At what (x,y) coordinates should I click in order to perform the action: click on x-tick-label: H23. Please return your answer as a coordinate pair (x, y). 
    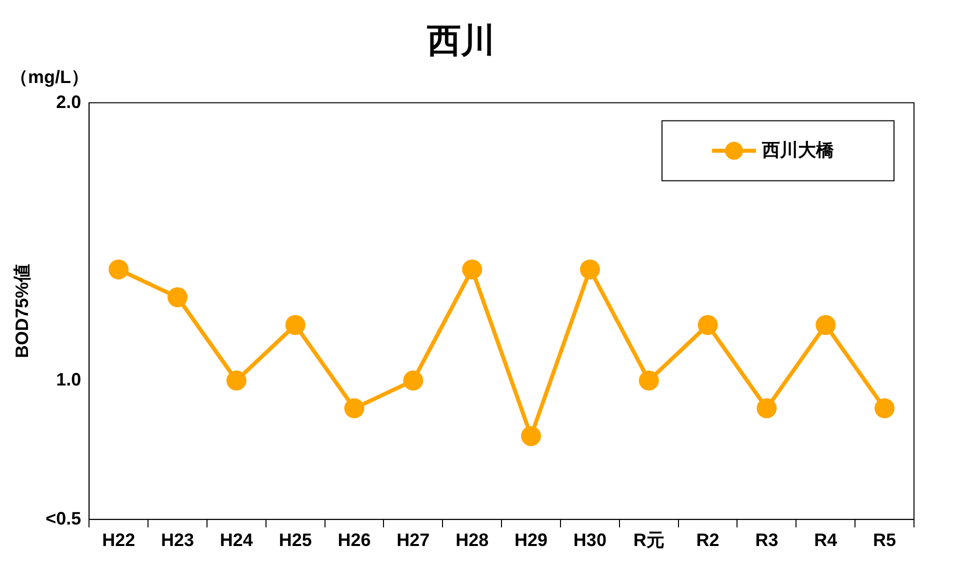
    Looking at the image, I should click on (177, 540).